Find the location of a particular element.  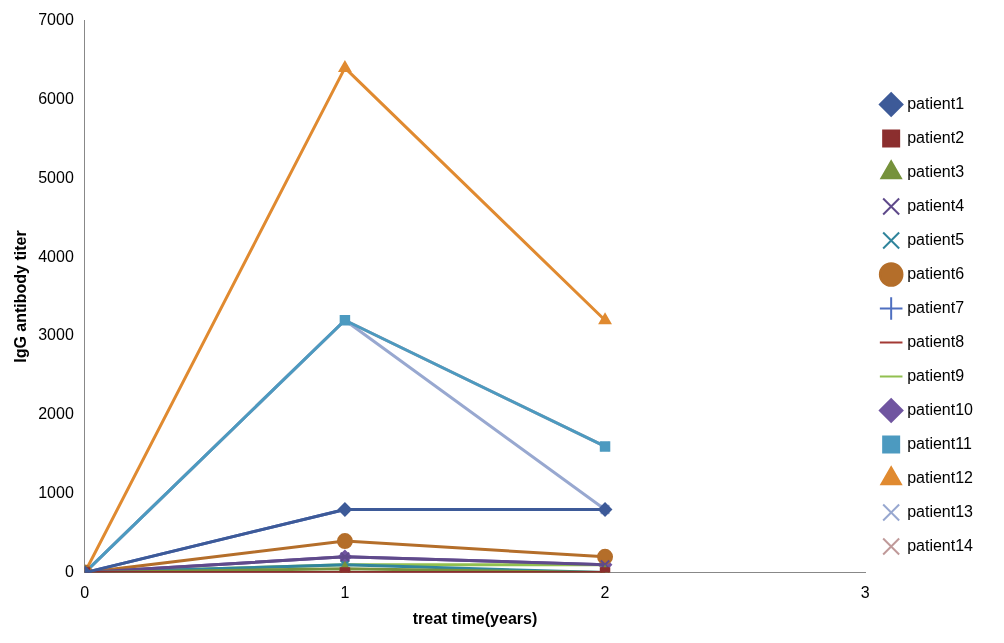

y-tick-label: 6000 is located at coordinates (56, 98).